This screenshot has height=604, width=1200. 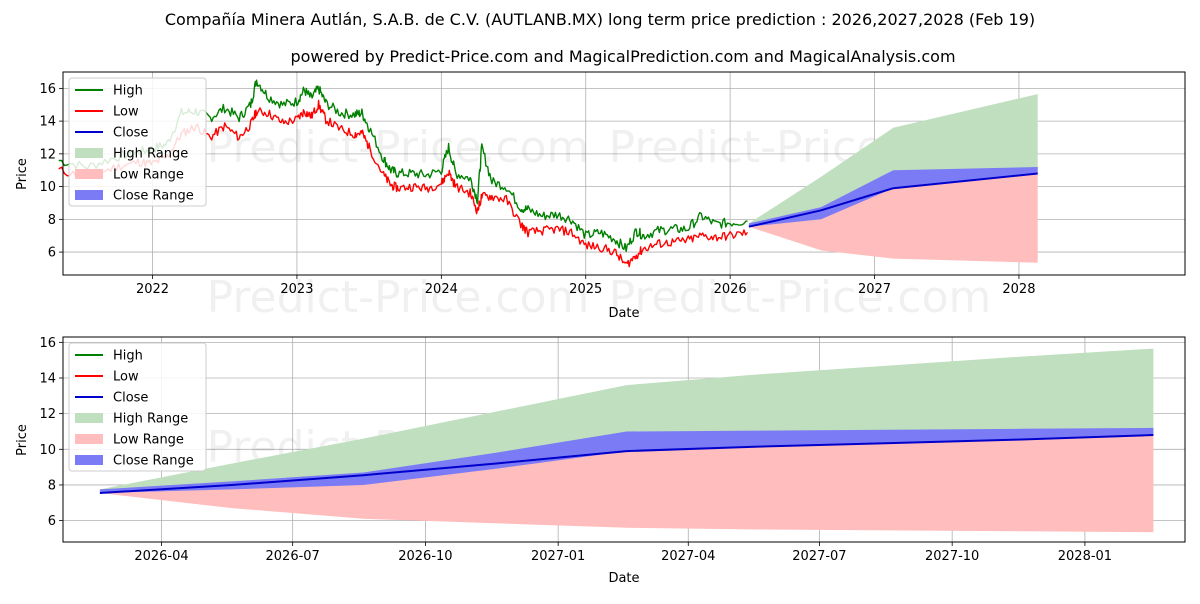 What do you see at coordinates (293, 556) in the screenshot?
I see `x-tick-label: 2026-07` at bounding box center [293, 556].